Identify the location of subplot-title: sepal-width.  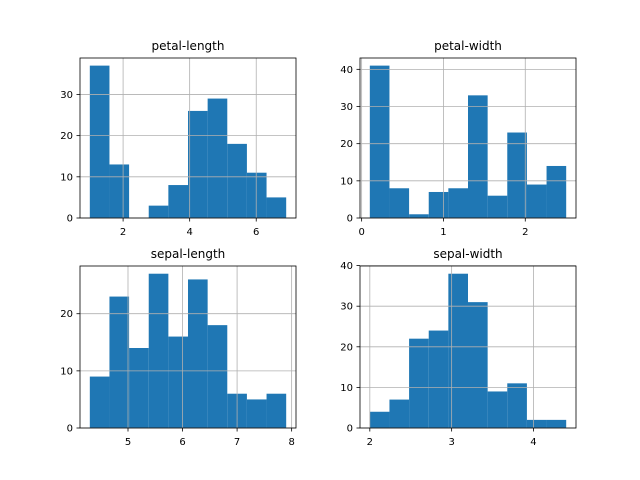
(467, 254).